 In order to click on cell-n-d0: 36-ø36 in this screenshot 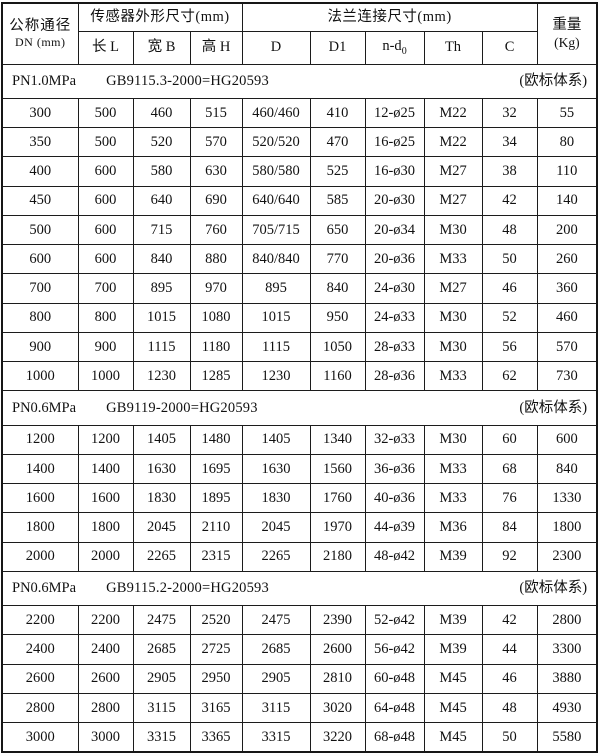, I will do `click(394, 469)`.